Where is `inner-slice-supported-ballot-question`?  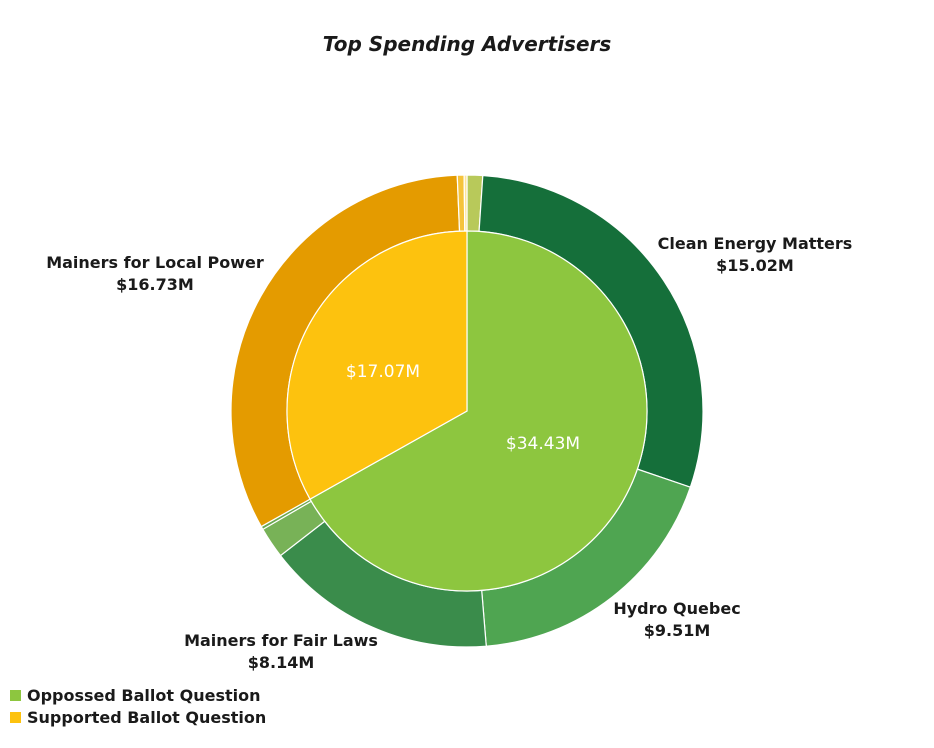 inner-slice-supported-ballot-question is located at coordinates (377, 365).